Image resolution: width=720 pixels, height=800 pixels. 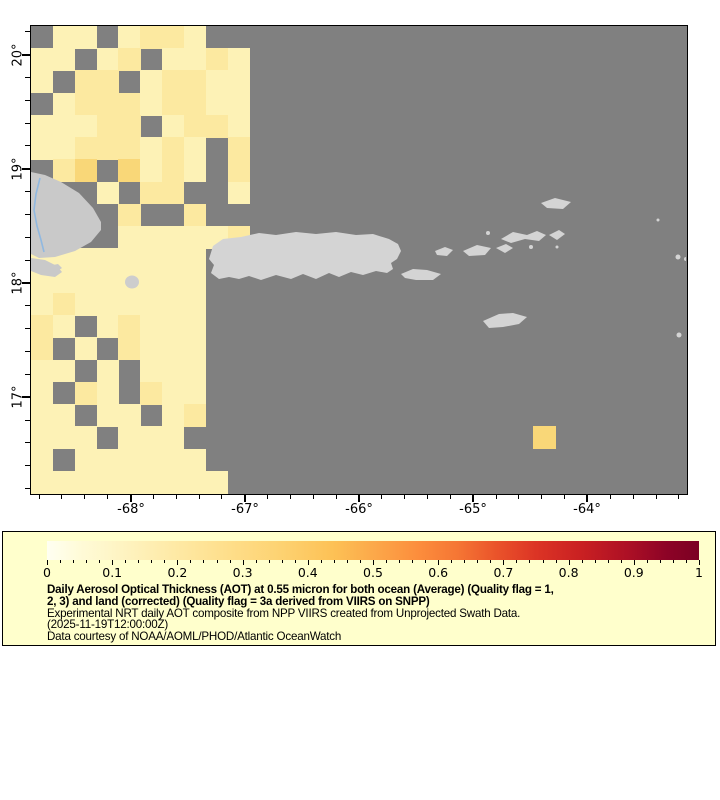 I want to click on colorbar-tick-label: 0.8, so click(x=568, y=572).